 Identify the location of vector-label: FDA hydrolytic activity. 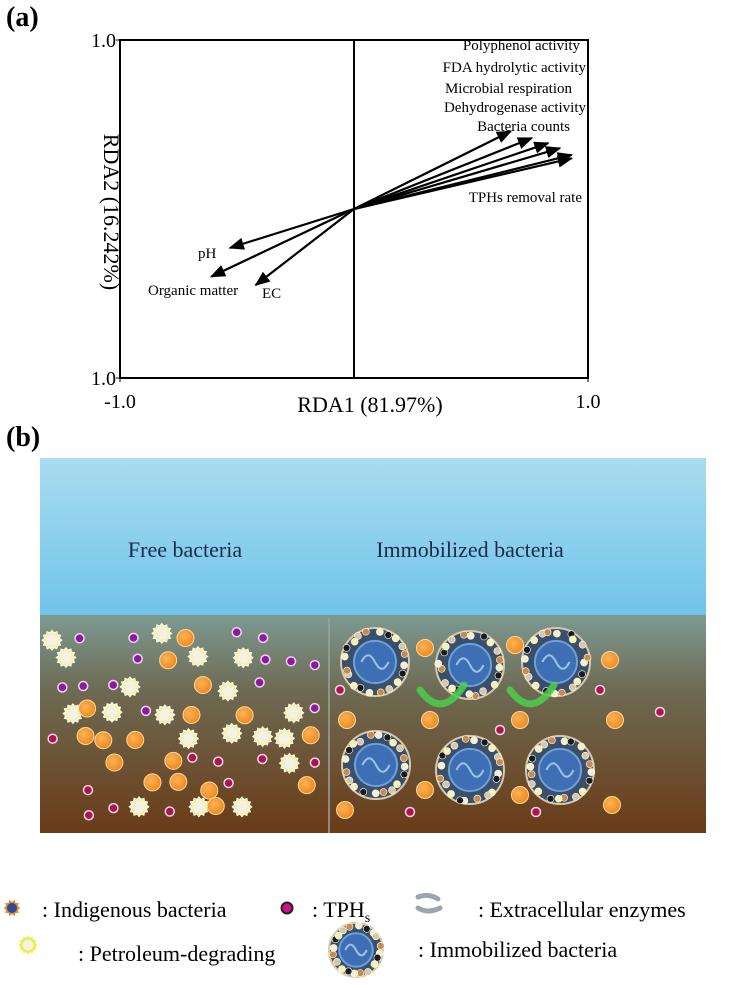
(515, 68).